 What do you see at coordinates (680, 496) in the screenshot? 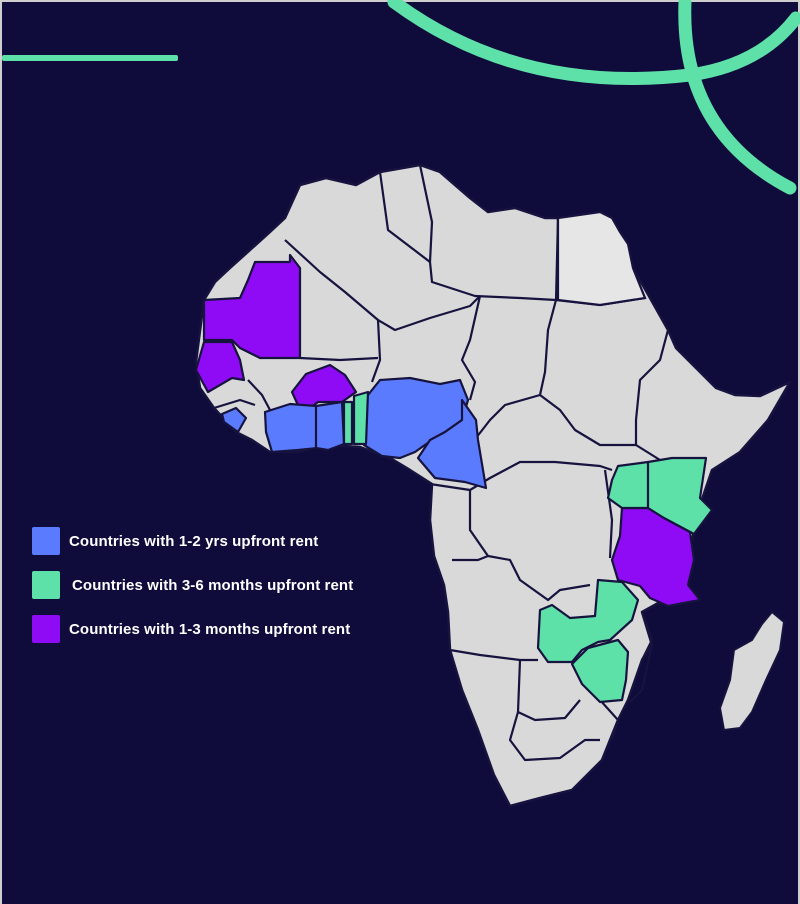
I see `country-kenya` at bounding box center [680, 496].